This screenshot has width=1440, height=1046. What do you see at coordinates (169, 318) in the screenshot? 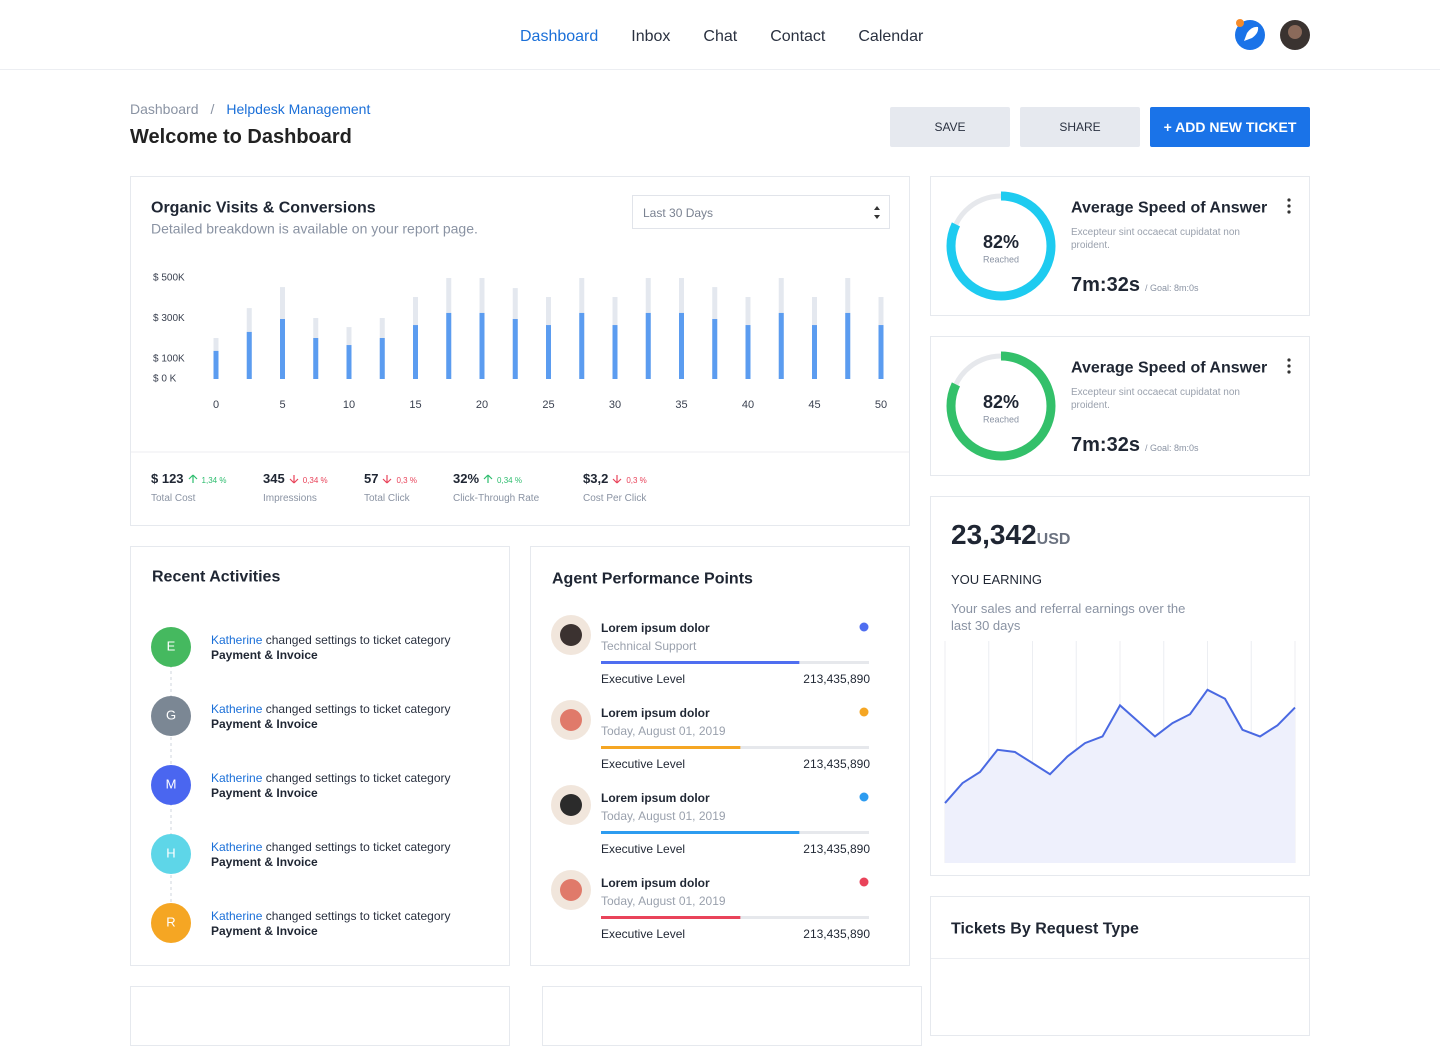
I see `y-tick-label: $ 300K` at bounding box center [169, 318].